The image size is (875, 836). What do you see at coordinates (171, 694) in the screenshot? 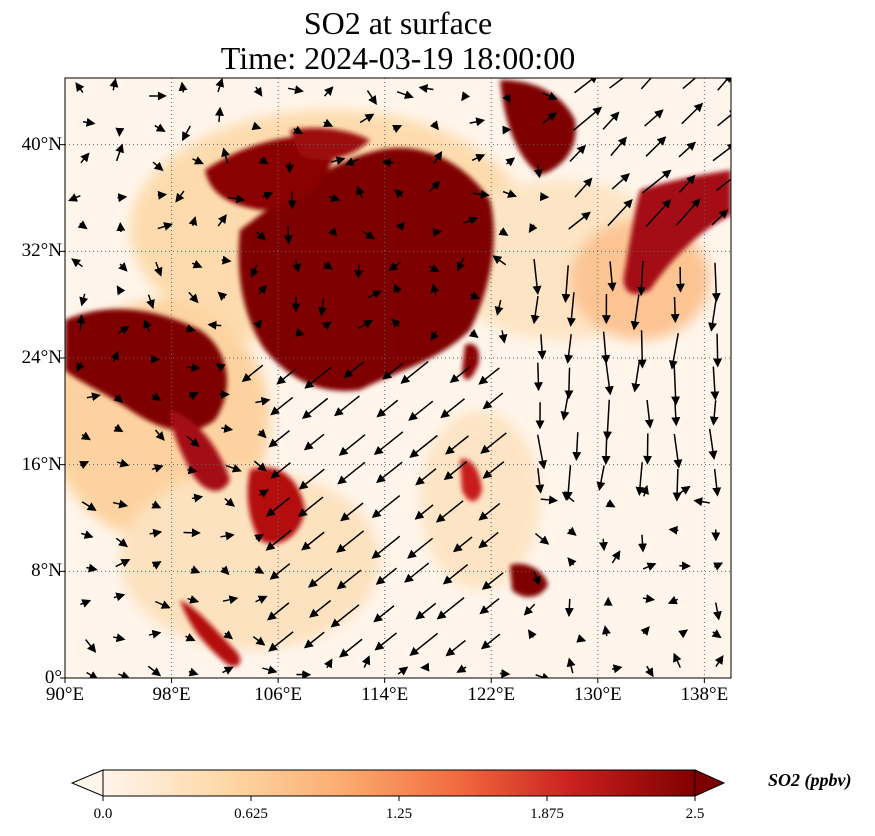
I see `lon-tick-label: 98°E` at bounding box center [171, 694].